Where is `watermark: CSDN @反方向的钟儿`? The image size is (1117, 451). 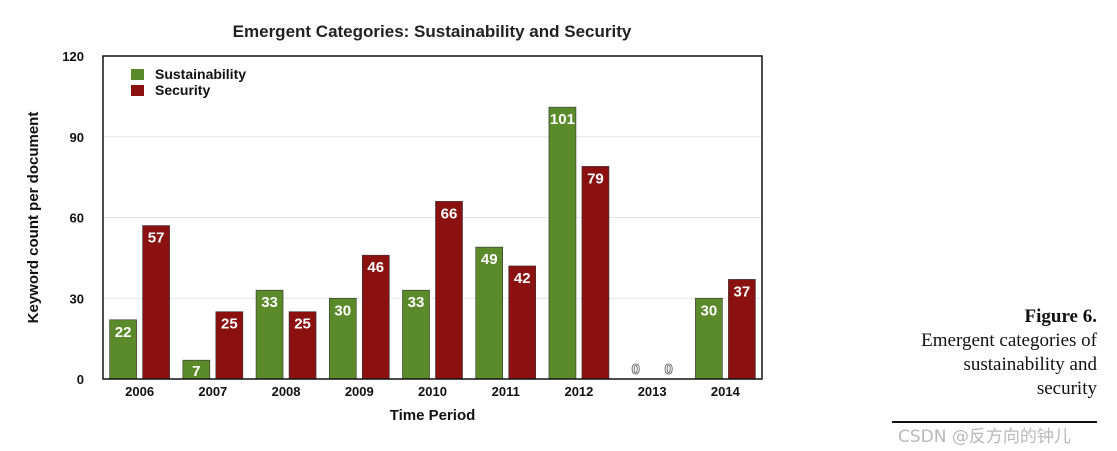
watermark: CSDN @反方向的钟儿 is located at coordinates (984, 437).